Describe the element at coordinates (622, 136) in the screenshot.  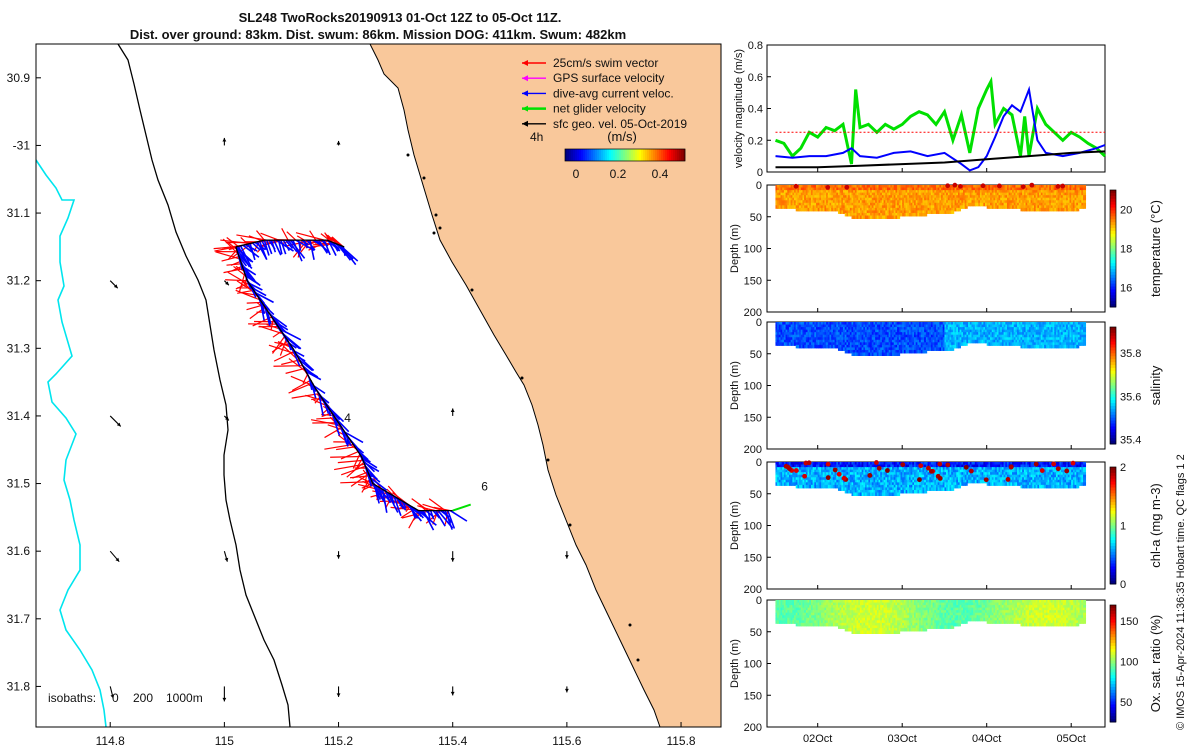
I see `colorbar-unit: (m/s)` at that location.